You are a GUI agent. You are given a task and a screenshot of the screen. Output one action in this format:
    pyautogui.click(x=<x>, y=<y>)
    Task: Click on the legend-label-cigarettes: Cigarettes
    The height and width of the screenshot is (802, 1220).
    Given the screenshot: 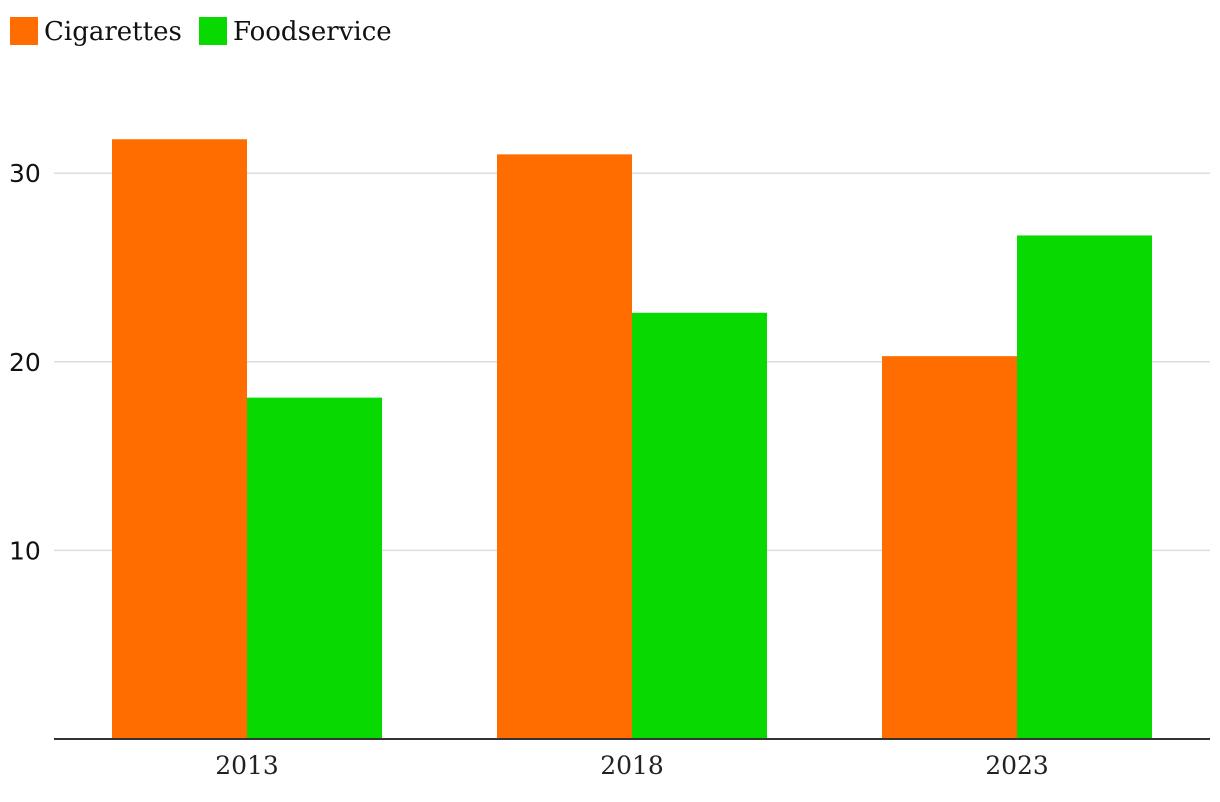 What is the action you would take?
    pyautogui.click(x=113, y=32)
    